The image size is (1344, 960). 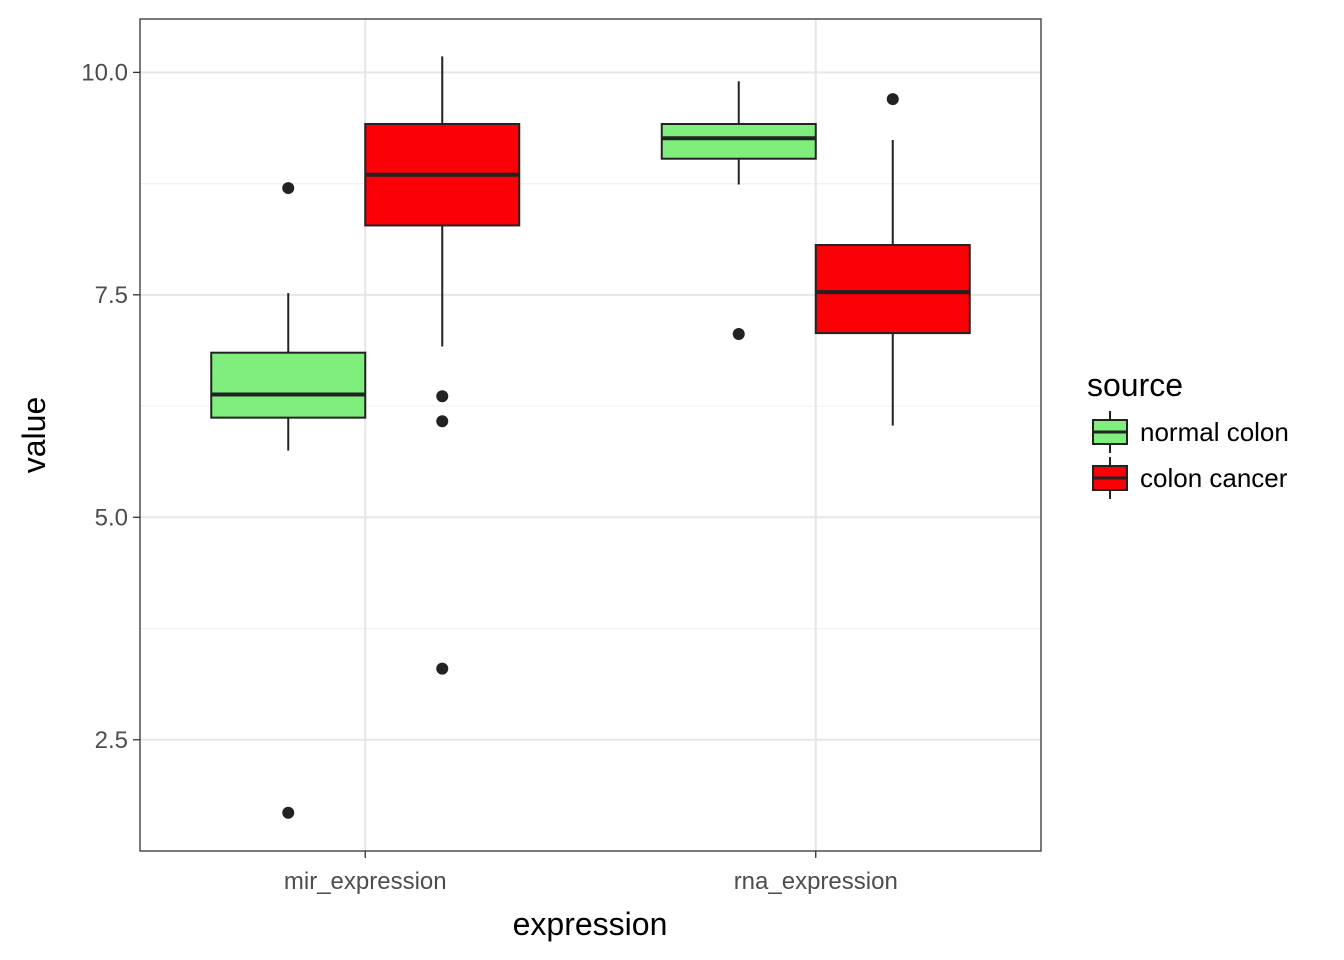 I want to click on y-tick-label: 7.5, so click(x=111, y=295).